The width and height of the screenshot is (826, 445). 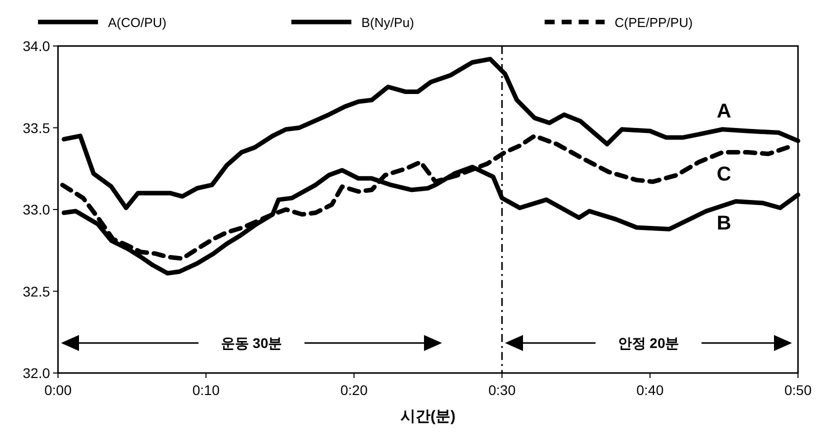 What do you see at coordinates (36, 373) in the screenshot?
I see `y-tick-label: 32.0` at bounding box center [36, 373].